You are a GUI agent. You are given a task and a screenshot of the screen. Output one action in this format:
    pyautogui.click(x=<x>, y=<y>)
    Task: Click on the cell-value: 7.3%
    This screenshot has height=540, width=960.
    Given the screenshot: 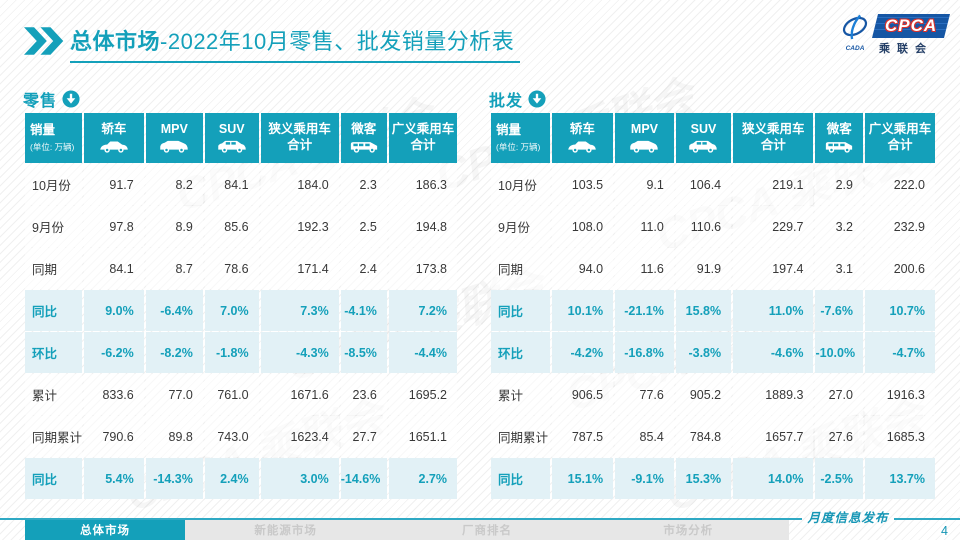 What is the action you would take?
    pyautogui.click(x=299, y=310)
    